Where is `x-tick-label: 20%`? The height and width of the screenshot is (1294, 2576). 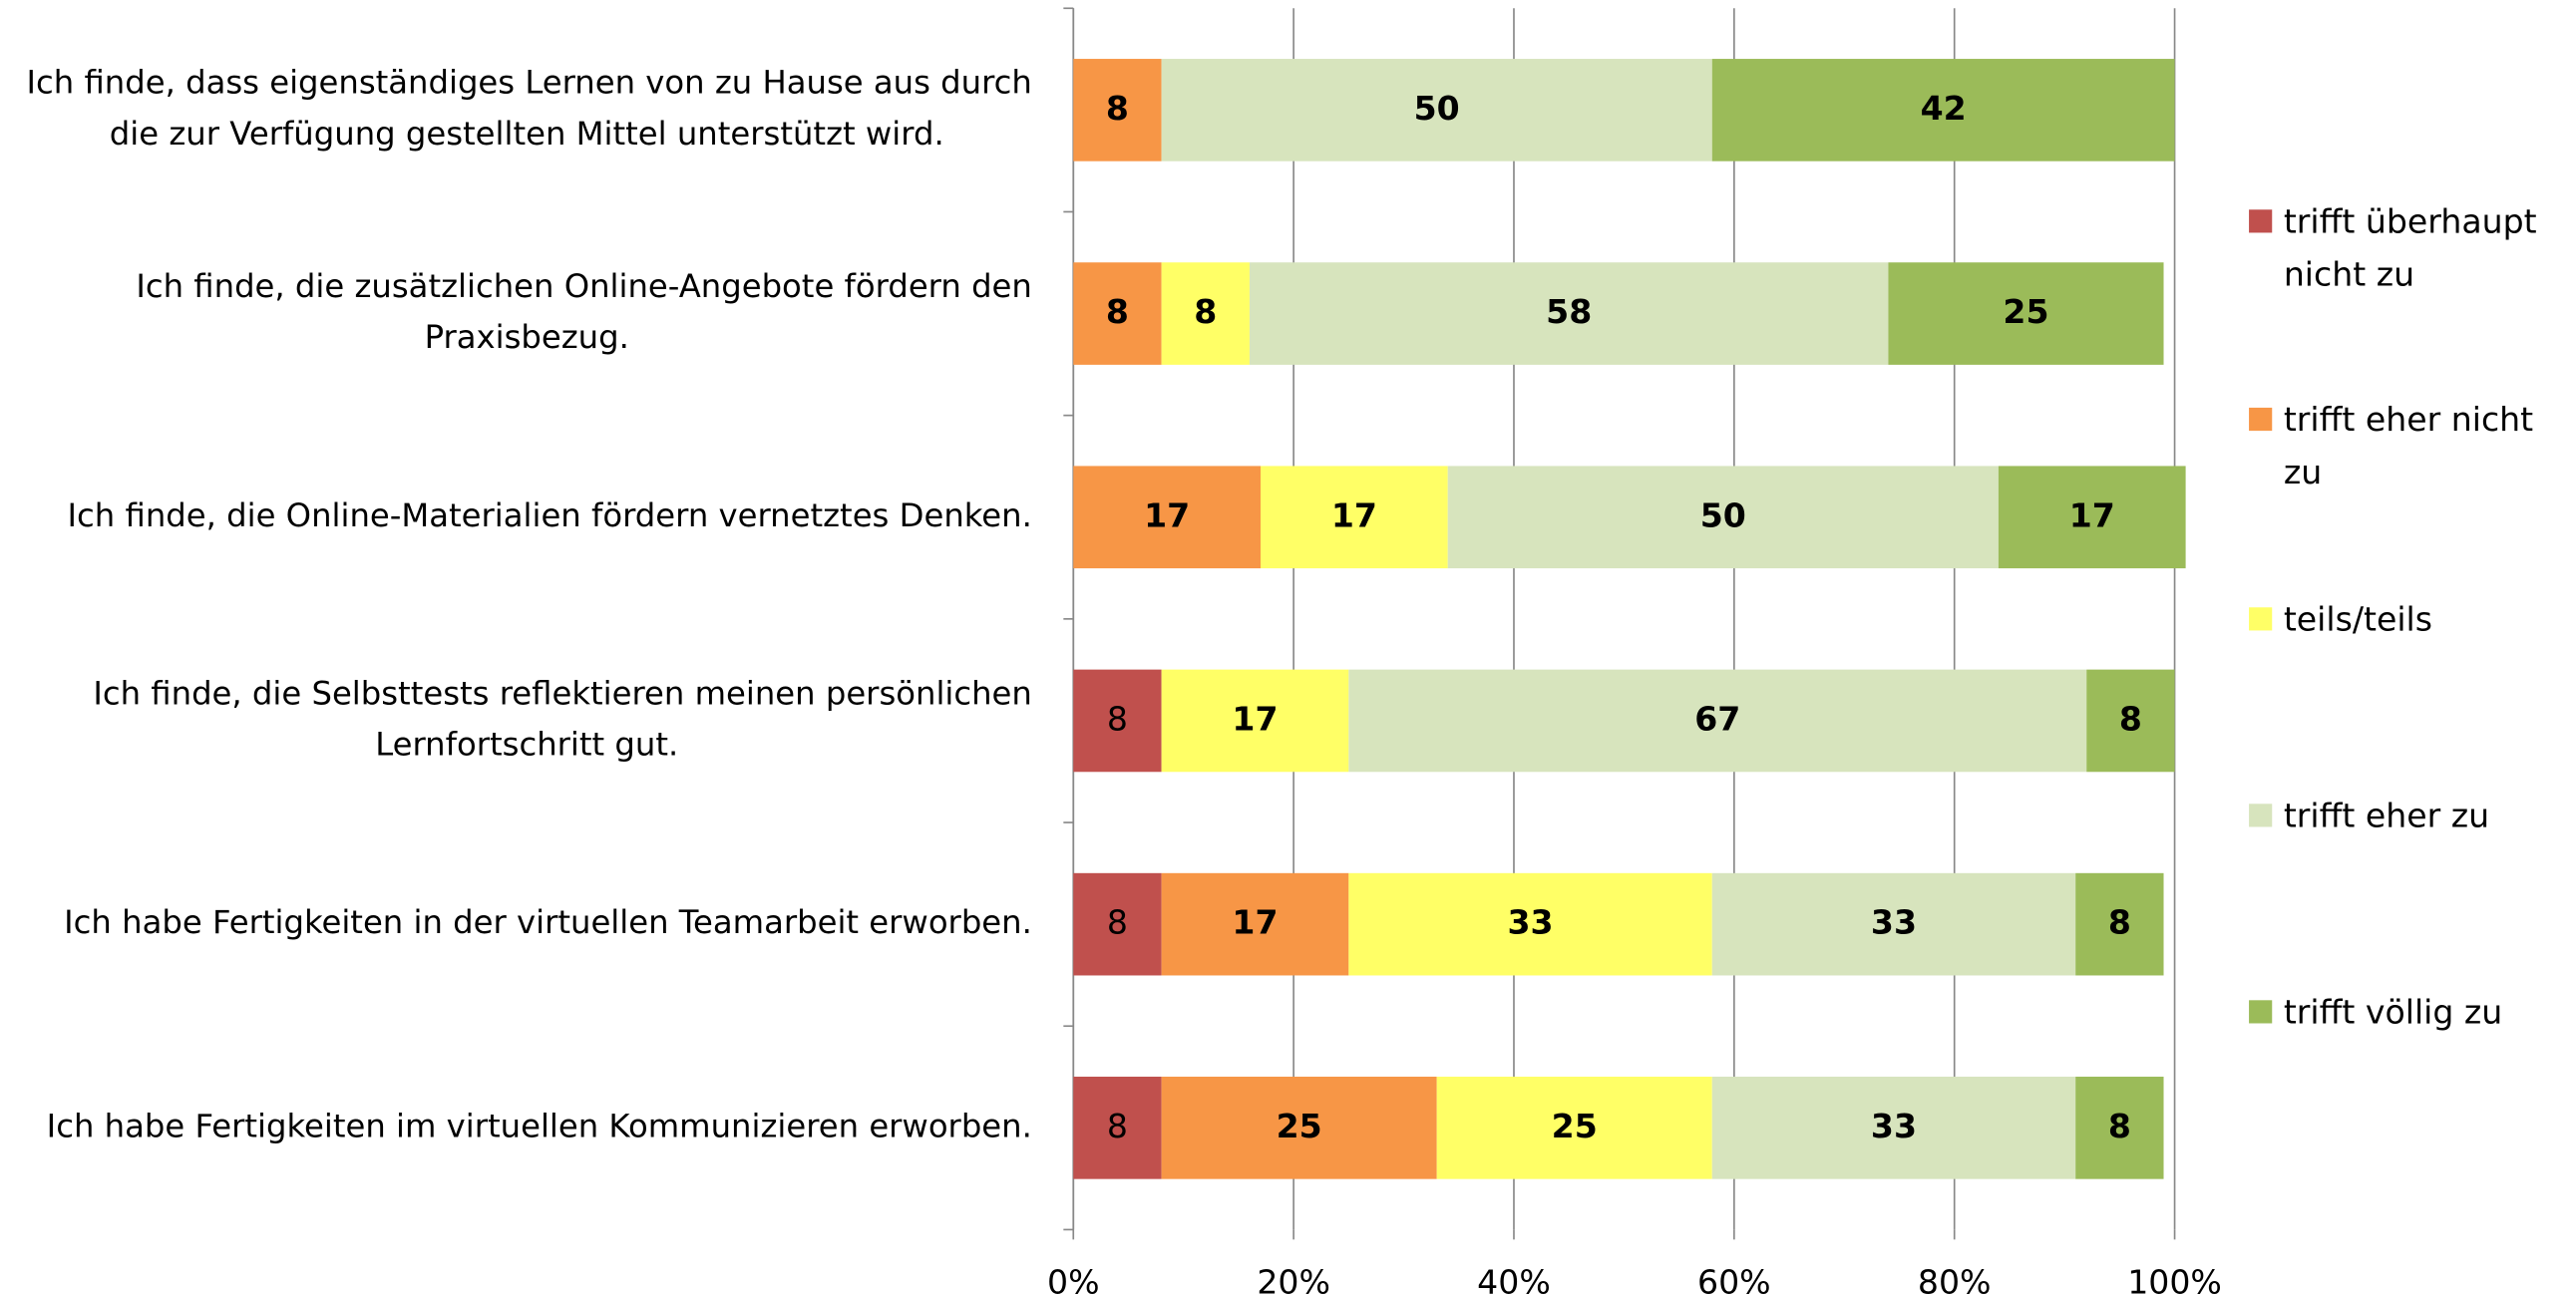 x-tick-label: 20% is located at coordinates (1293, 1278).